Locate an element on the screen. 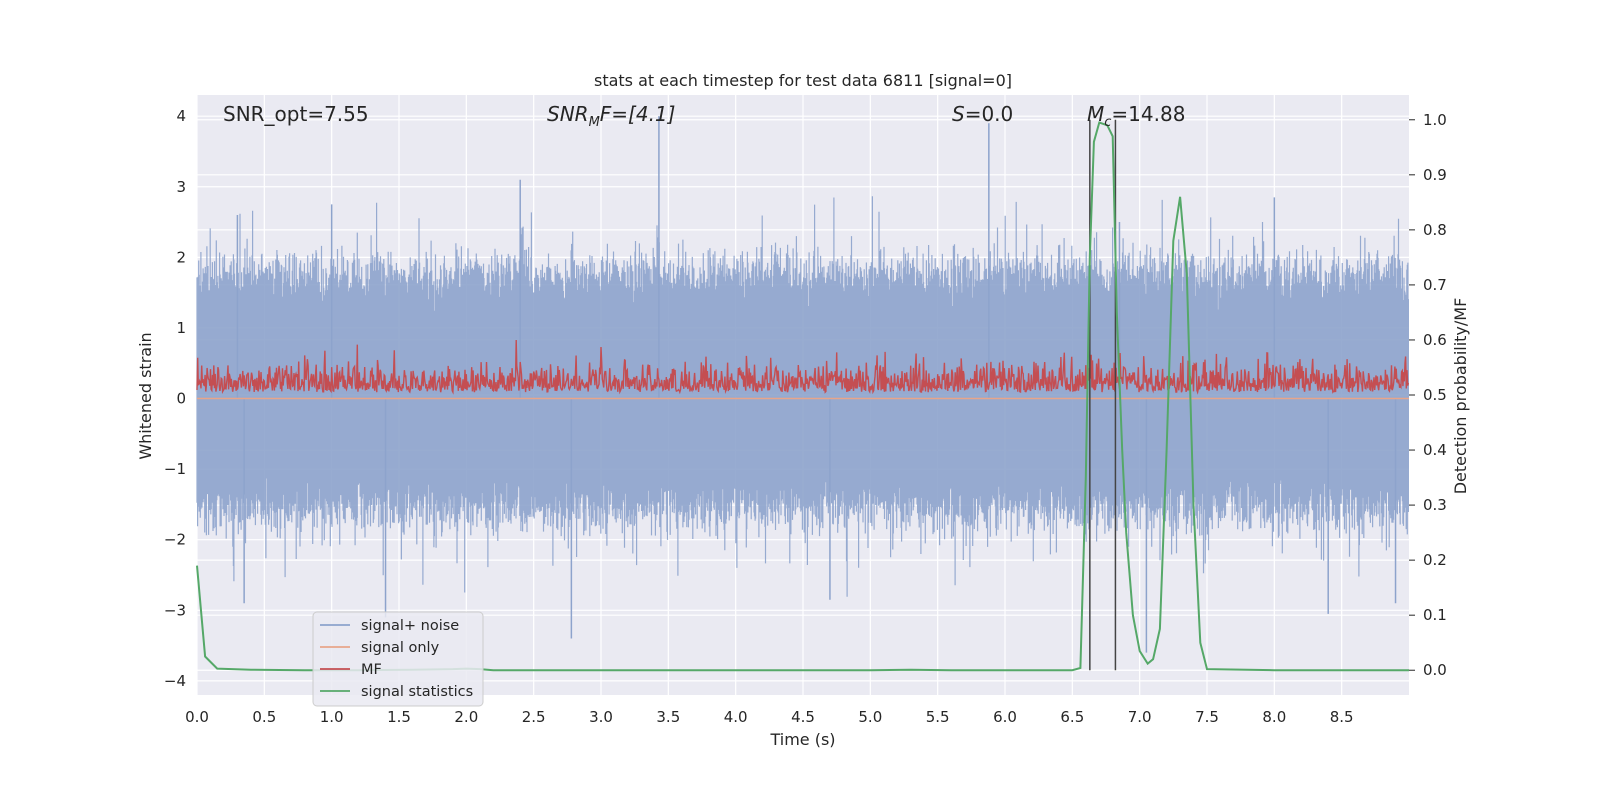  x-tick-label: 2.0 is located at coordinates (466, 717).